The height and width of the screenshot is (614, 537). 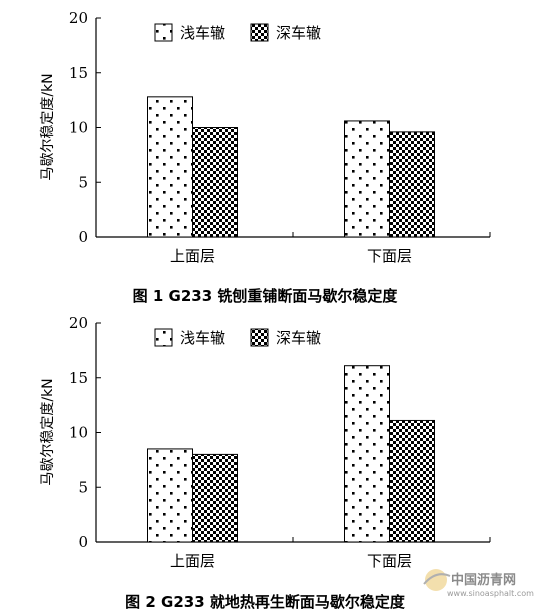 What do you see at coordinates (48, 126) in the screenshot?
I see `chart-1-y-axis-label: 马歇尔稳定度/kN` at bounding box center [48, 126].